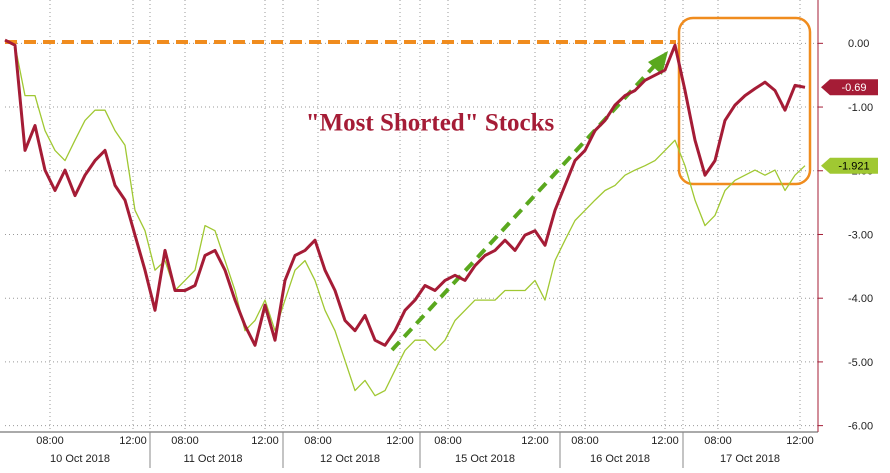 Image resolution: width=890 pixels, height=473 pixels. I want to click on day-label: 17 Oct 2018, so click(750, 459).